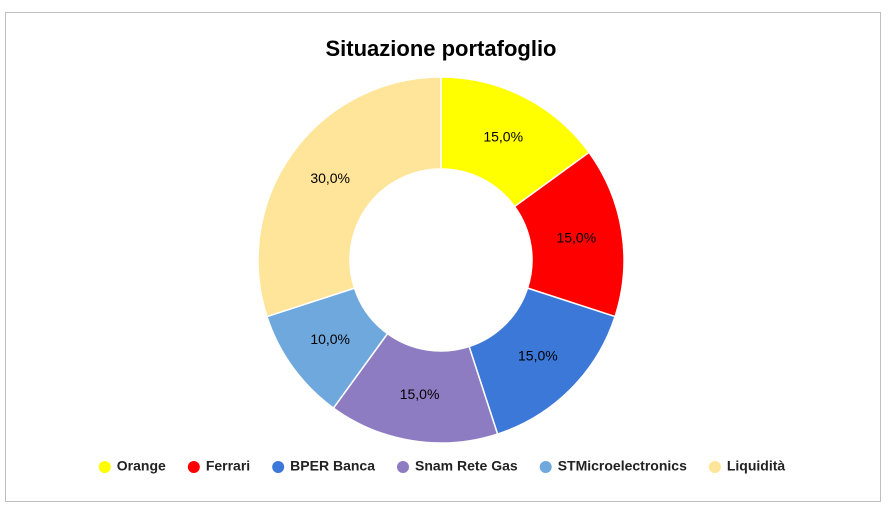 This screenshot has height=512, width=888. Describe the element at coordinates (756, 466) in the screenshot. I see `legend-label: Liquidità` at that location.